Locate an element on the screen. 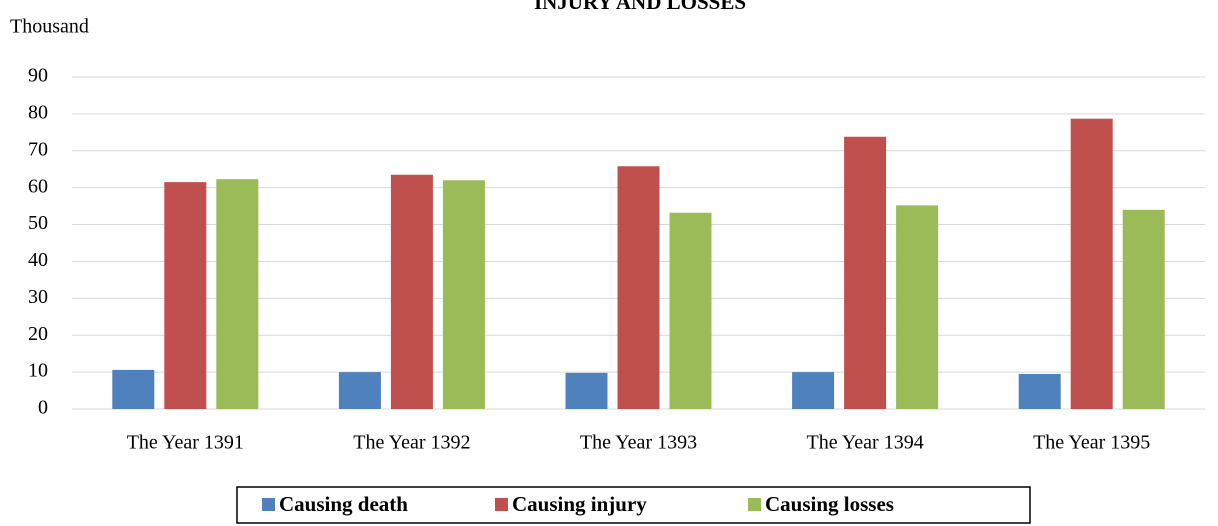 This screenshot has height=526, width=1218. y-tick-label: 0 is located at coordinates (43, 408).